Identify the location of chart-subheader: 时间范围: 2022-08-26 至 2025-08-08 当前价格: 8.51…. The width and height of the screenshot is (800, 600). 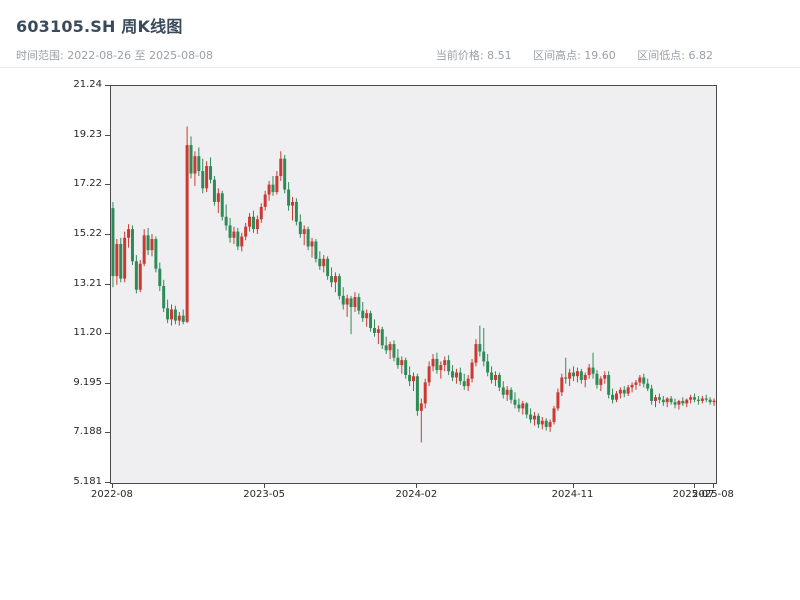
(364, 55).